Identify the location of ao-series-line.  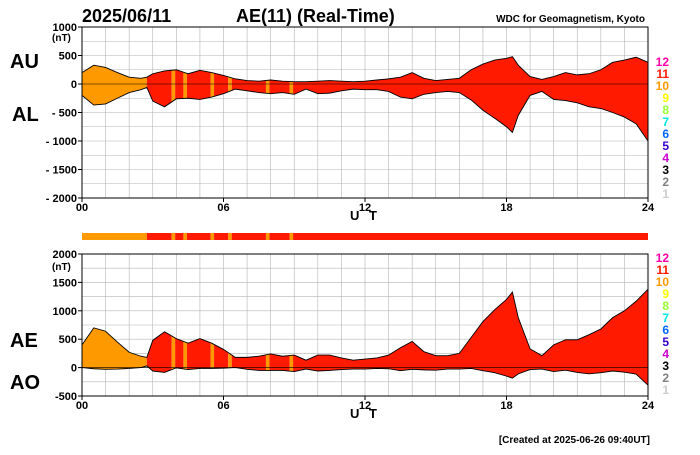
(365, 375).